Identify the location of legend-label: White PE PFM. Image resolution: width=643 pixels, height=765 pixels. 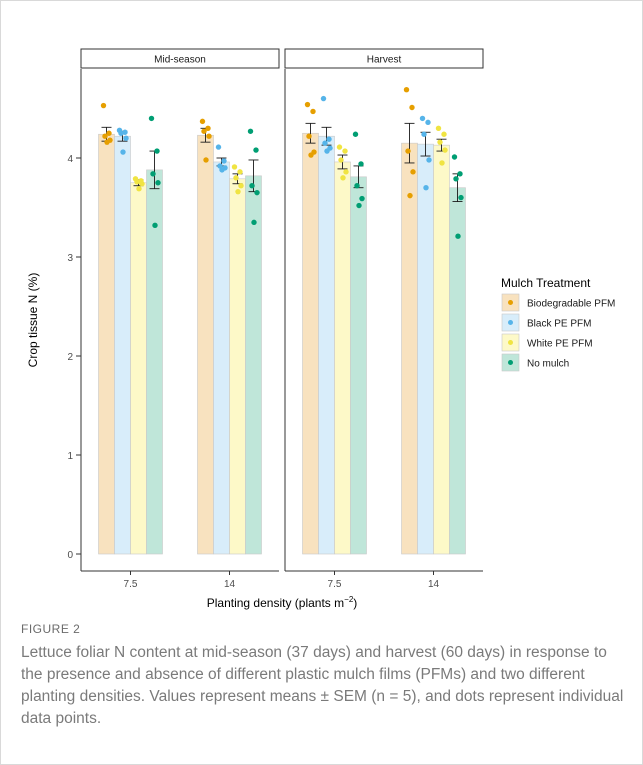
(560, 344).